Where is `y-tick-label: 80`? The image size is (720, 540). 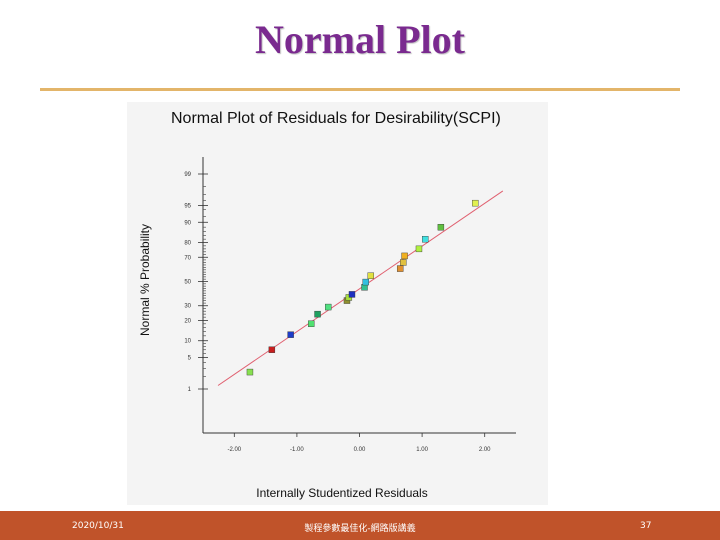 y-tick-label: 80 is located at coordinates (187, 244).